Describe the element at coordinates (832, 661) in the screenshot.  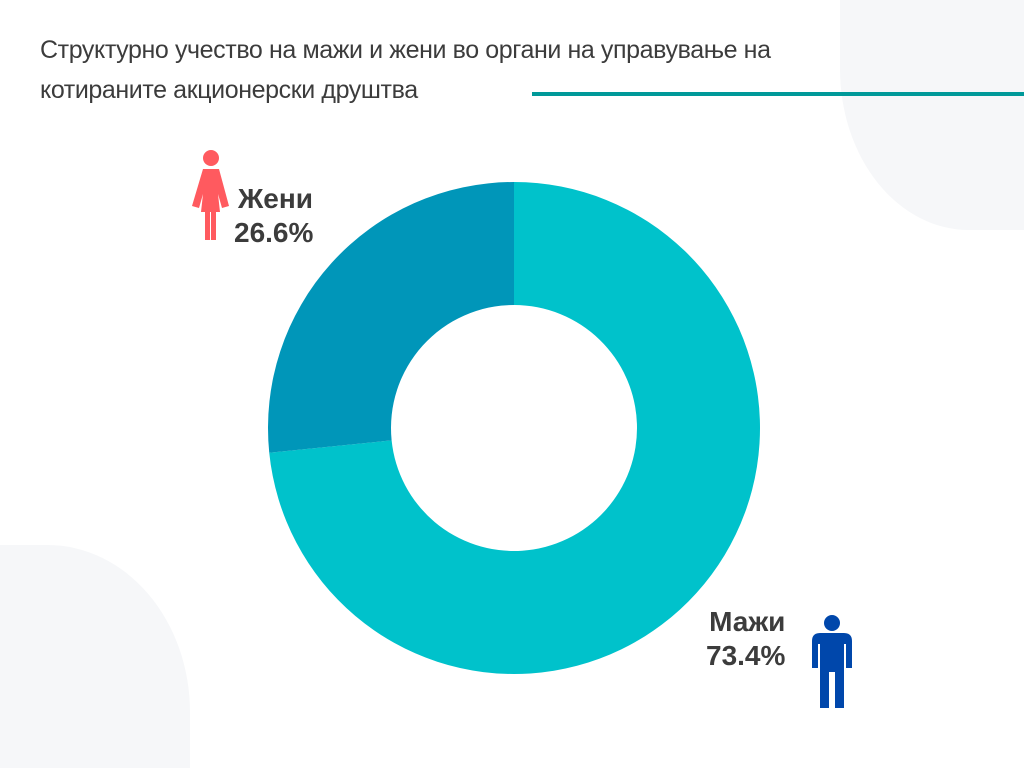
I see `male-figure-icon` at that location.